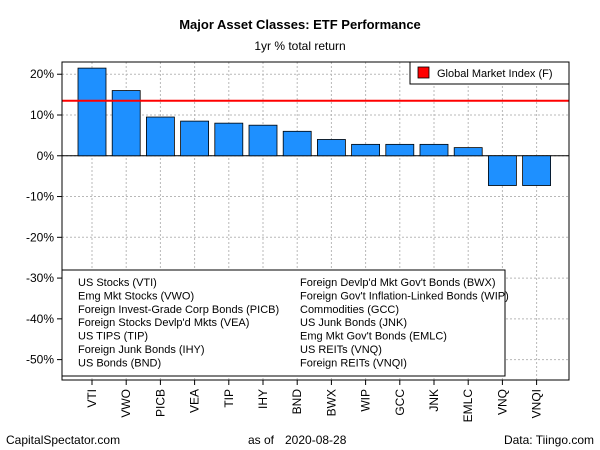 The image size is (600, 450). What do you see at coordinates (92, 398) in the screenshot?
I see `x-tick-label-vti: VTI` at bounding box center [92, 398].